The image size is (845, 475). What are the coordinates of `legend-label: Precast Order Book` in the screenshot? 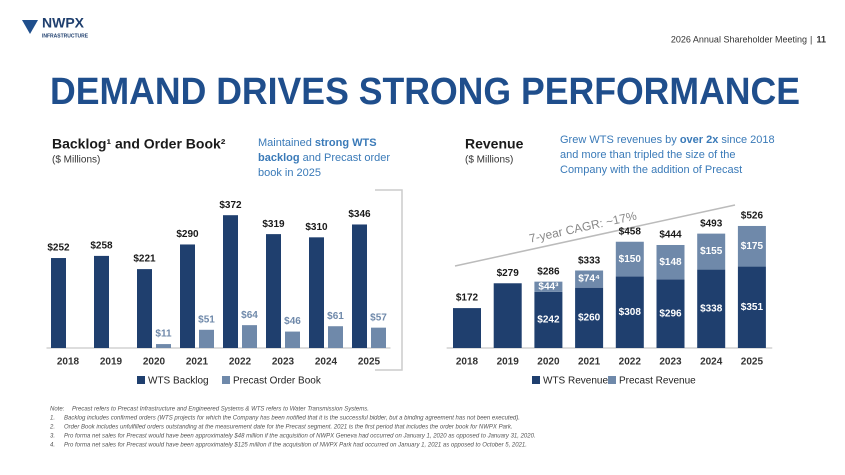 It's located at (277, 381).